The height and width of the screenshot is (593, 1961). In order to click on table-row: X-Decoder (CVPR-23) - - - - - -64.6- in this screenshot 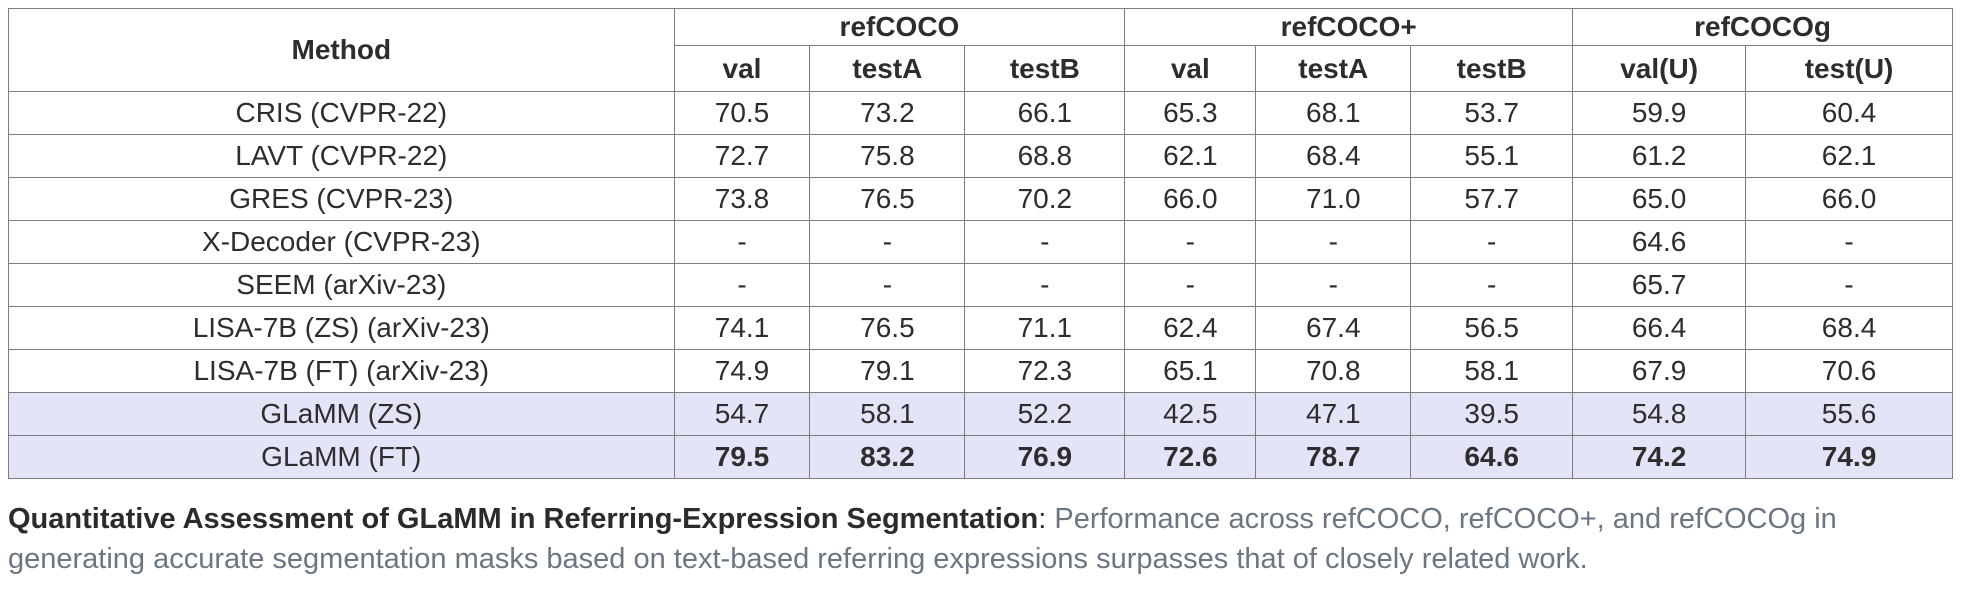, I will do `click(980, 242)`.